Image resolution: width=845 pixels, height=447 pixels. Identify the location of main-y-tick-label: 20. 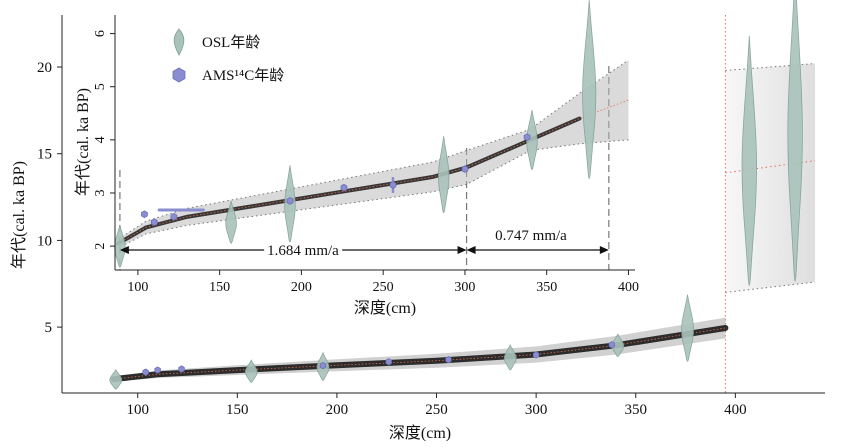
(44, 68).